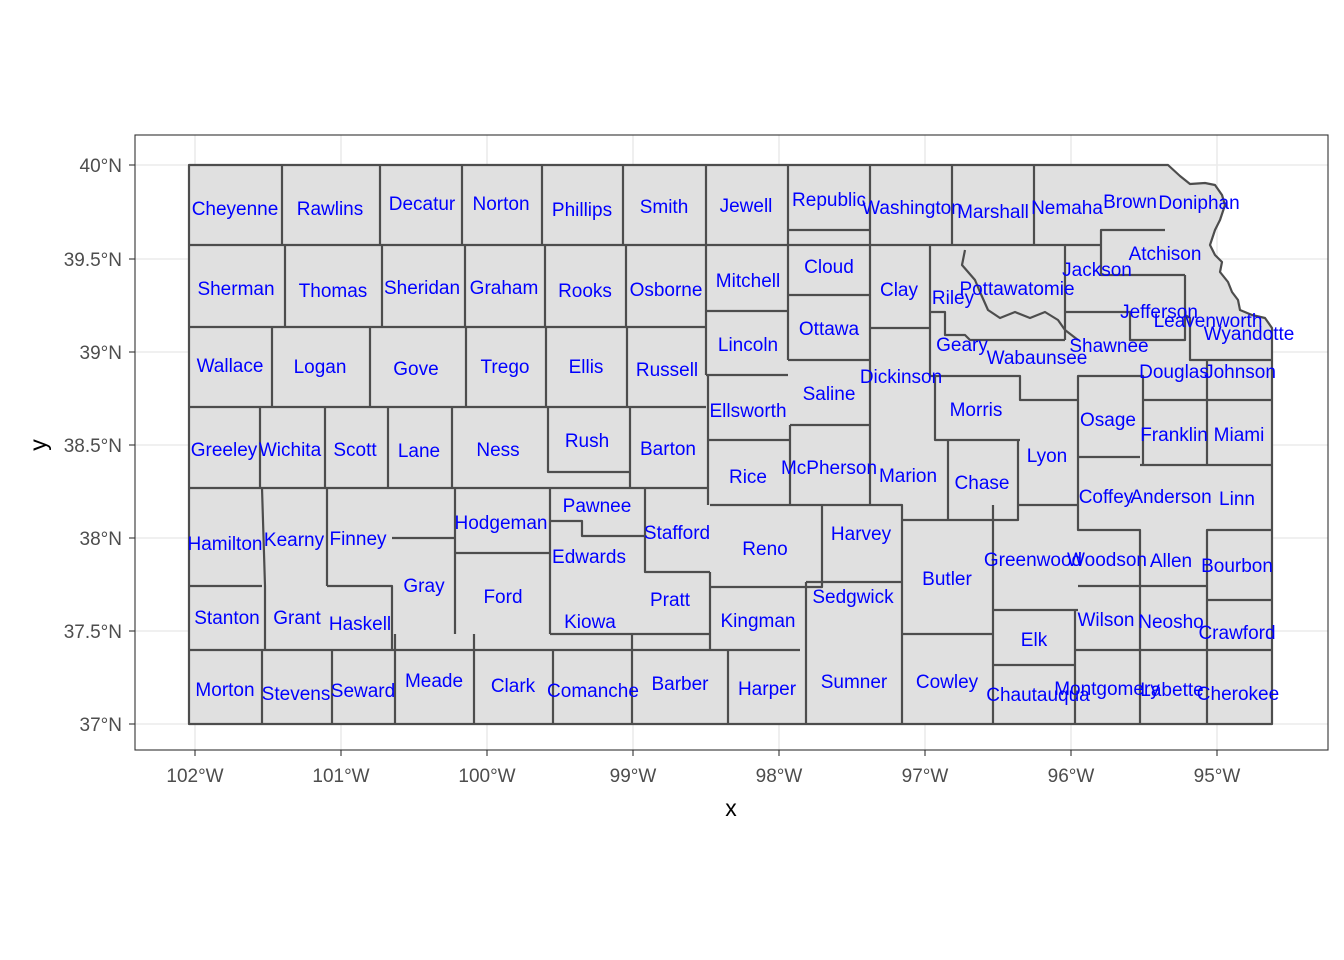 The width and height of the screenshot is (1344, 960). What do you see at coordinates (1105, 620) in the screenshot?
I see `county-label: Wilson` at bounding box center [1105, 620].